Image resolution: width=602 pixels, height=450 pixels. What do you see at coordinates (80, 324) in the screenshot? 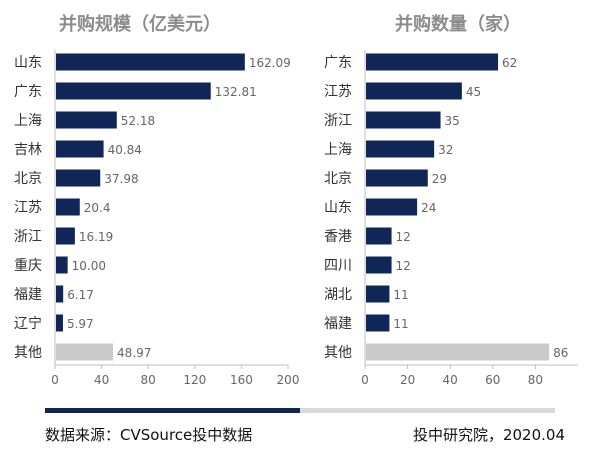
I see `data-label: 5.97` at bounding box center [80, 324].